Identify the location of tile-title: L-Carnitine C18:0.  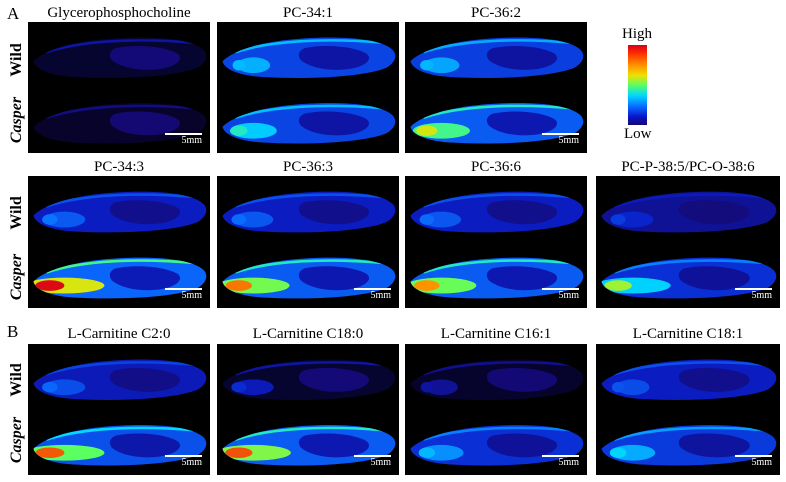
(308, 334).